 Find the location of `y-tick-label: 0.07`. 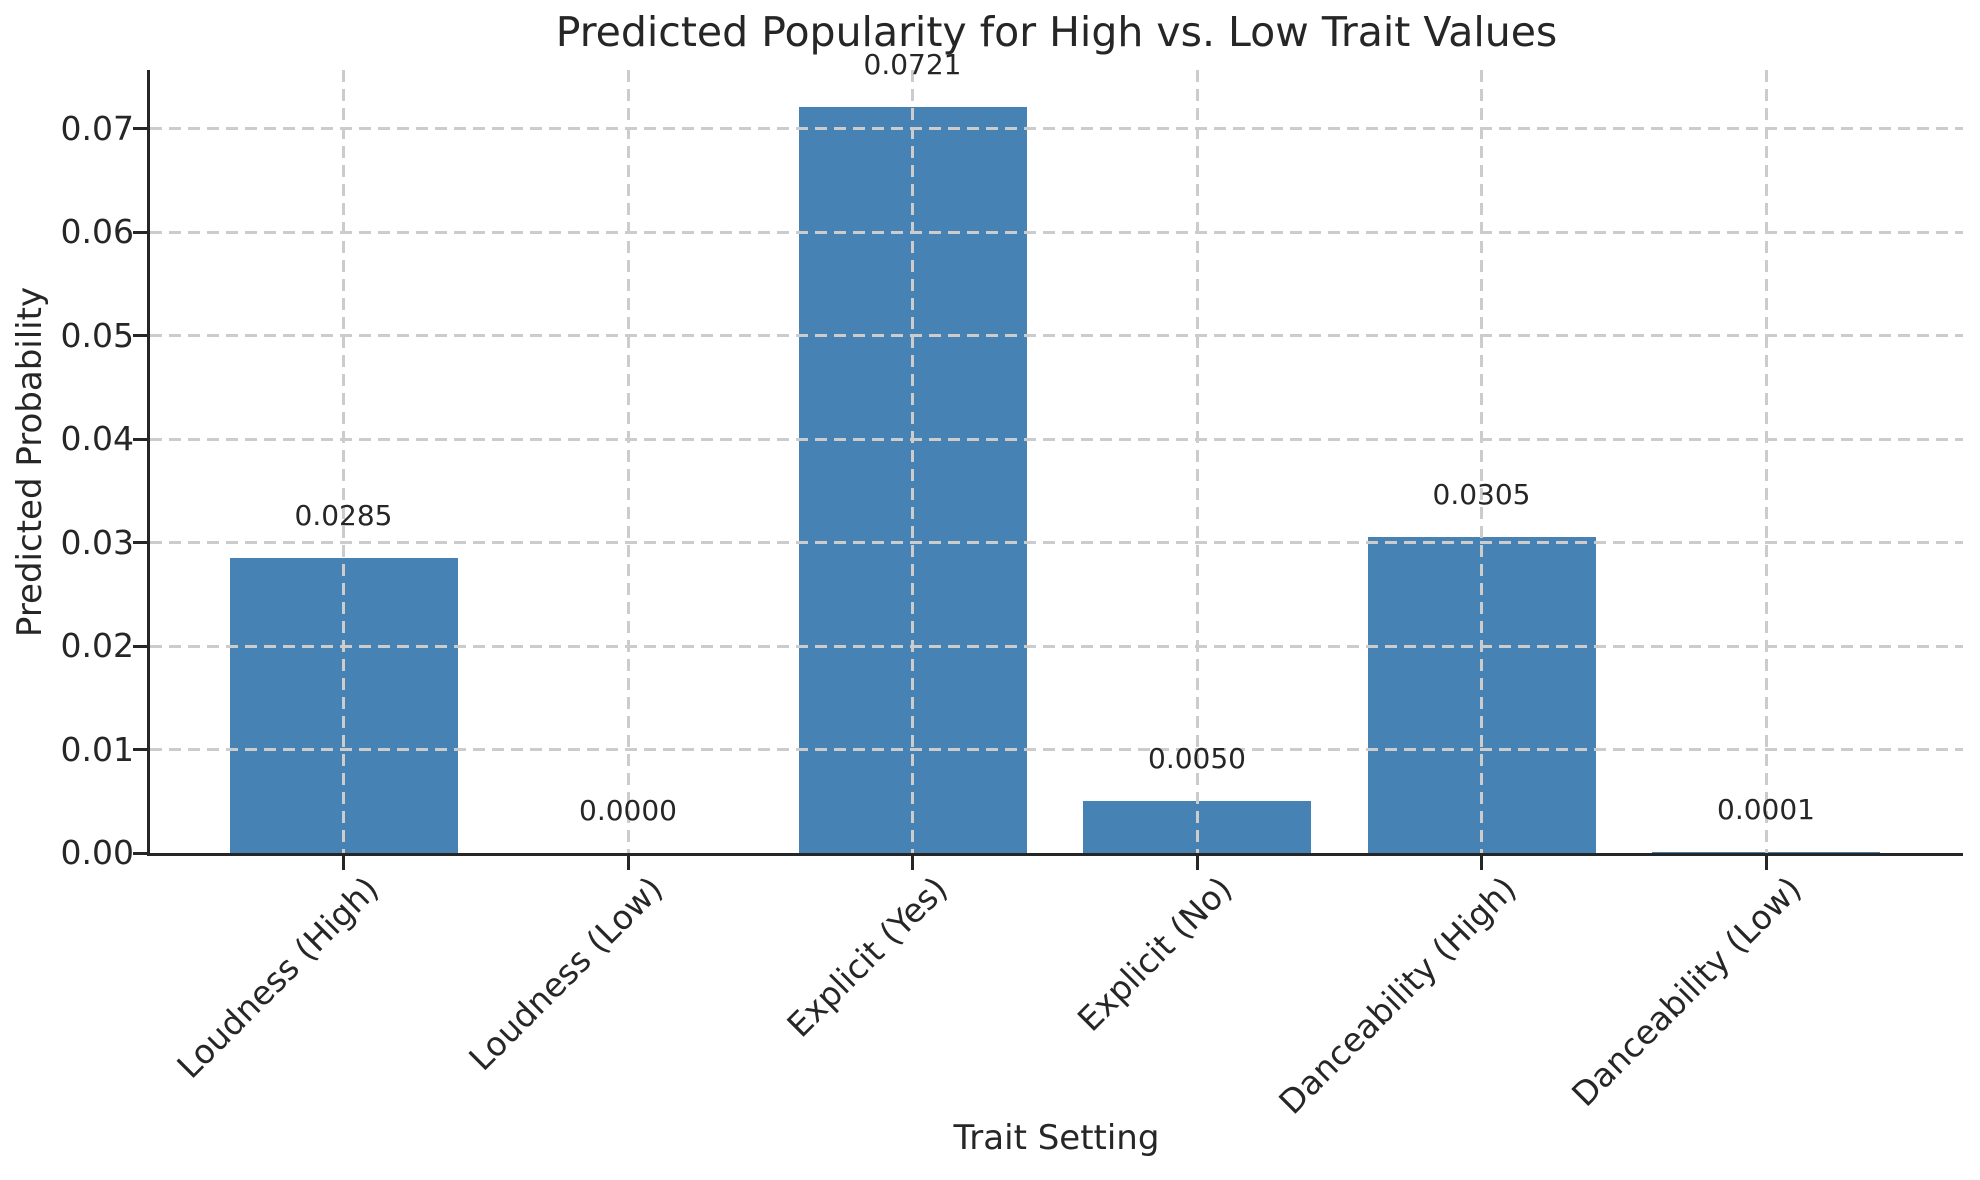

y-tick-label: 0.07 is located at coordinates (97, 128).